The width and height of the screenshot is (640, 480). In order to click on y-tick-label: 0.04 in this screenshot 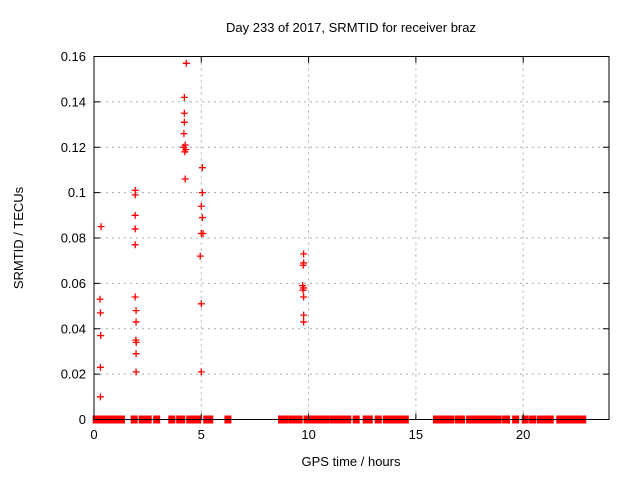, I will do `click(73, 328)`.